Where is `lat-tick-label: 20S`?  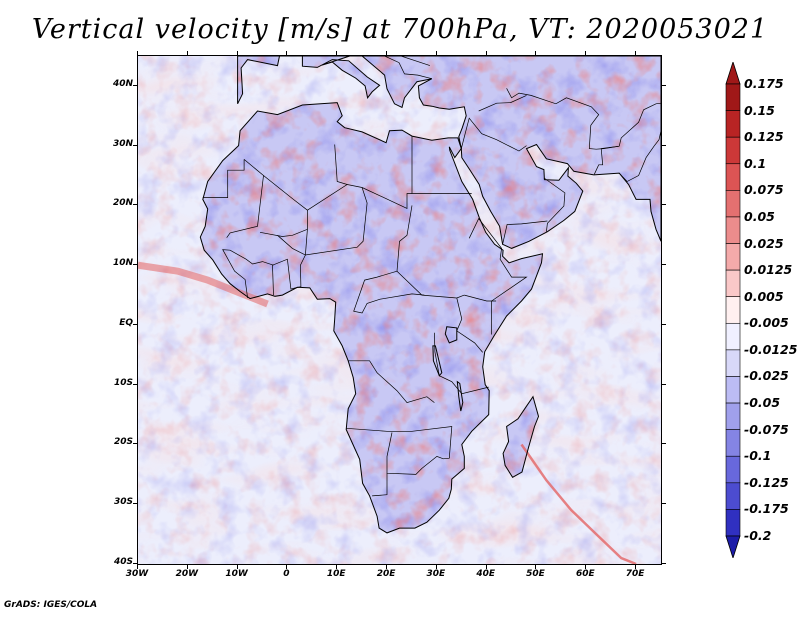 lat-tick-label: 20S is located at coordinates (123, 442).